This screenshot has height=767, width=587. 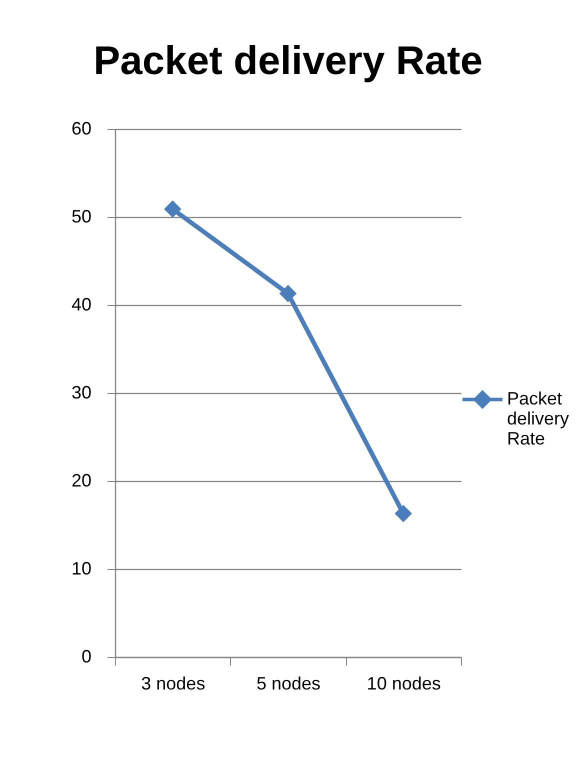 I want to click on y-tick-label: 50, so click(x=81, y=216).